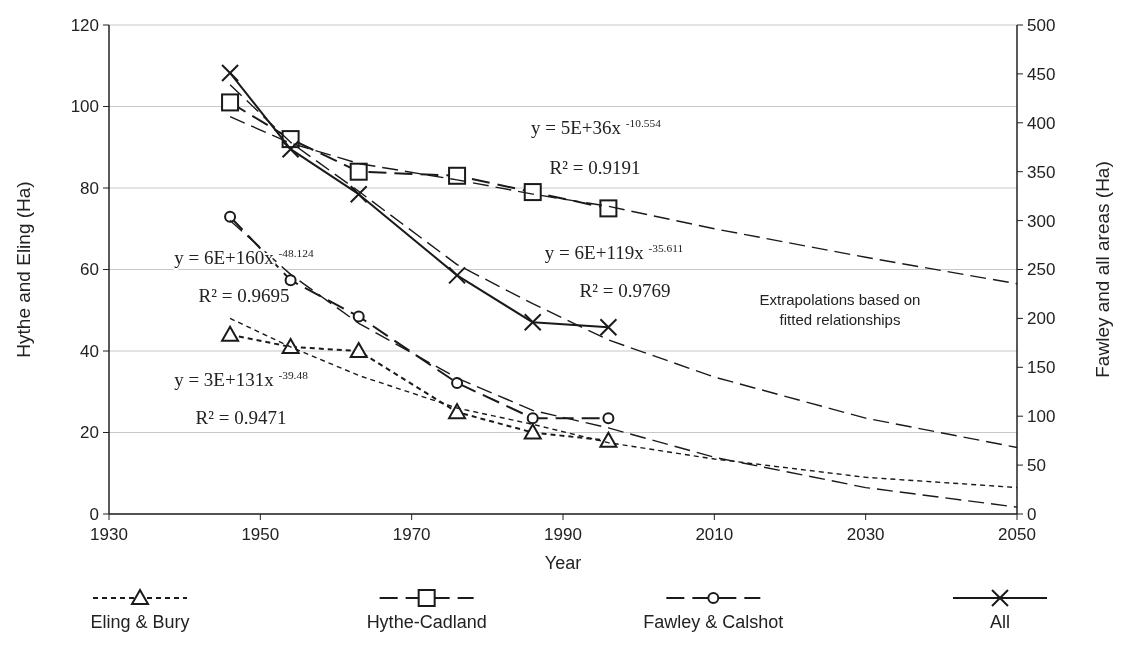  What do you see at coordinates (1041, 172) in the screenshot?
I see `y2-tick-label: 350` at bounding box center [1041, 172].